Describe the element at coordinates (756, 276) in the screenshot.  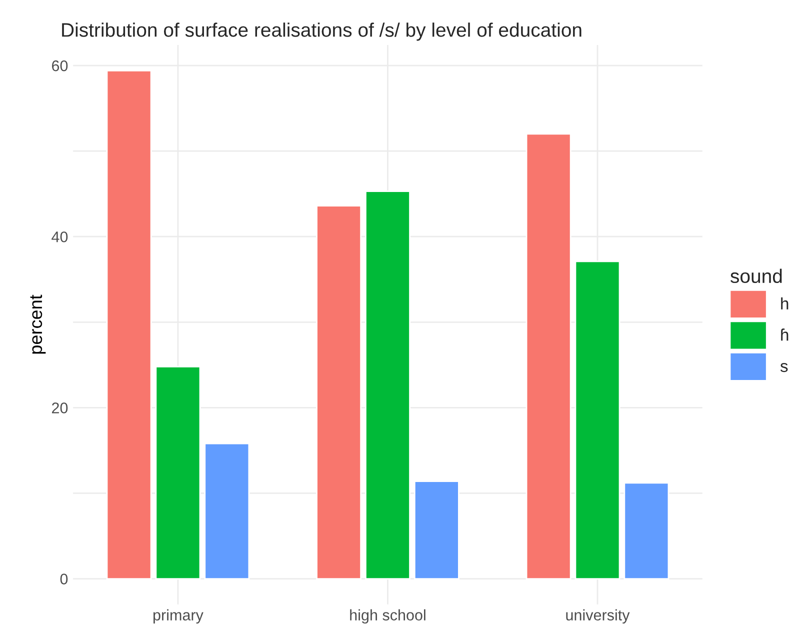
I see `legend-title: sound` at that location.